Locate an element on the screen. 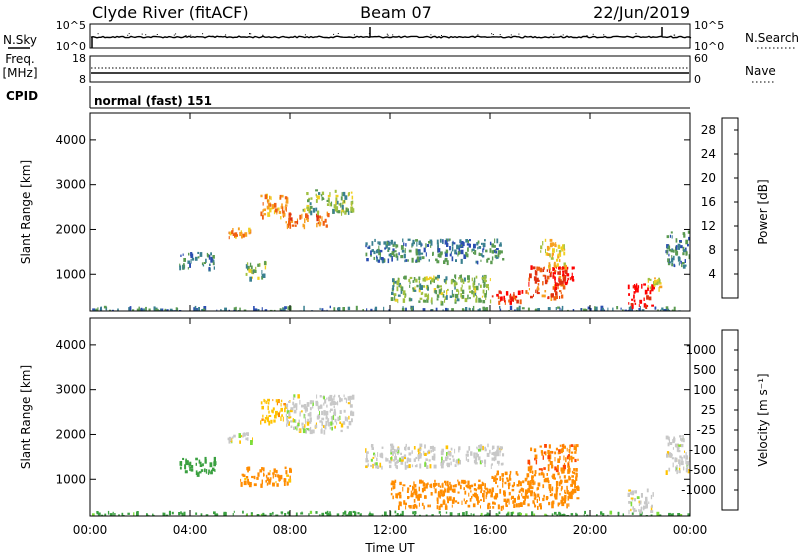 Image resolution: width=800 pixels, height=554 pixels. y-tick-label: 1000 is located at coordinates (70, 274).